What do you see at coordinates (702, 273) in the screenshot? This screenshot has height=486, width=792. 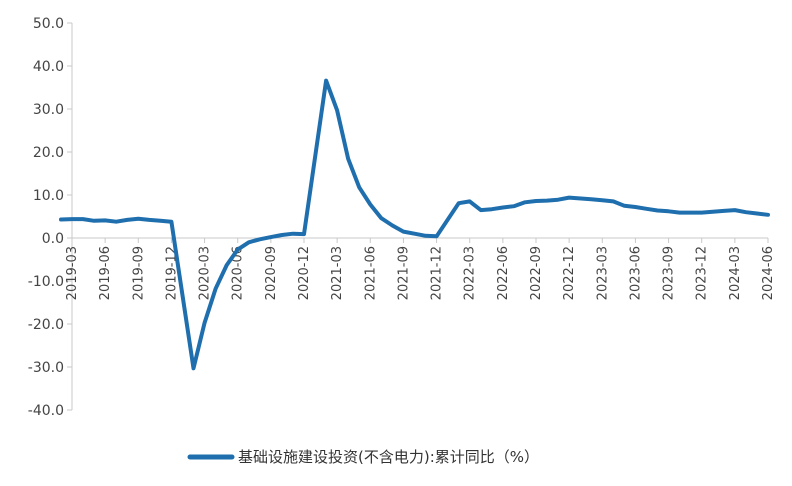 I see `x-tick-label: 2023-12` at bounding box center [702, 273].